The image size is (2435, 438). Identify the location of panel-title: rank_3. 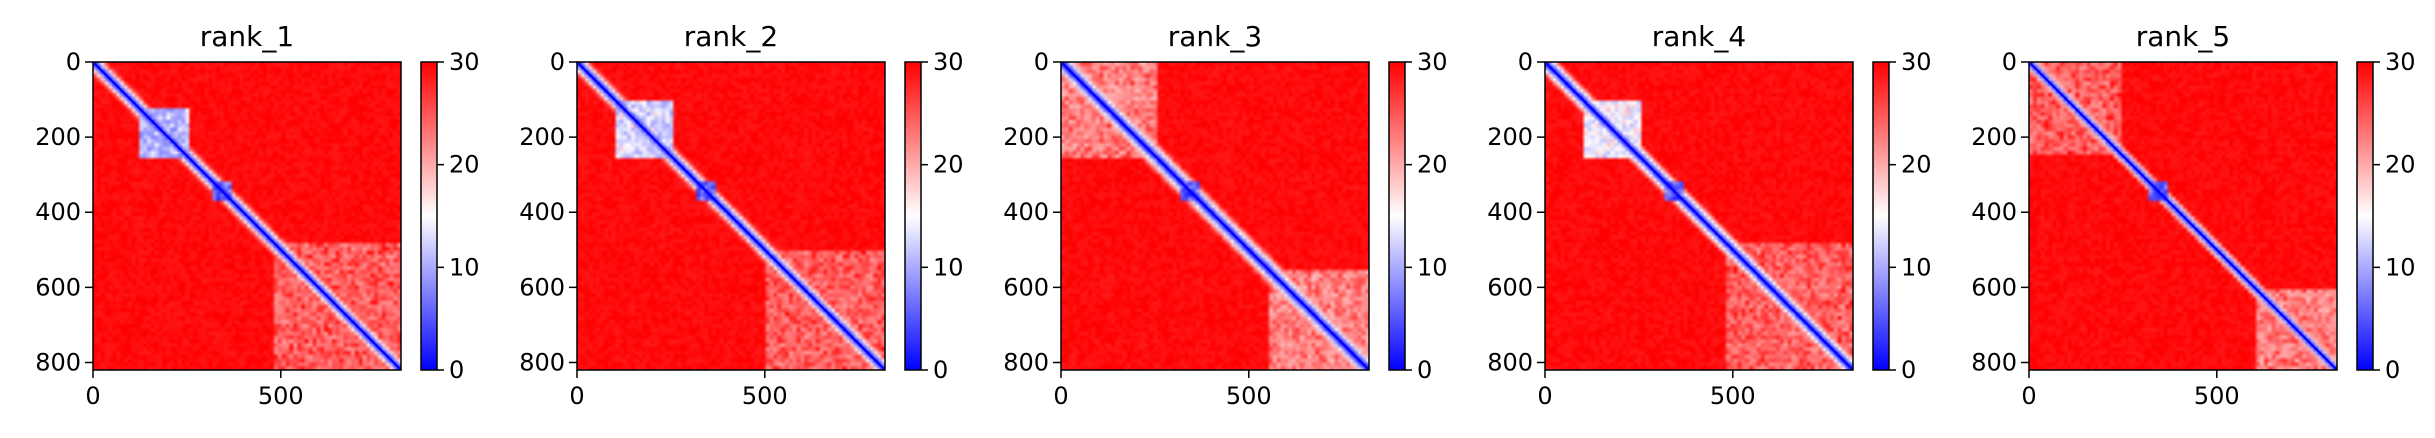
(1215, 36).